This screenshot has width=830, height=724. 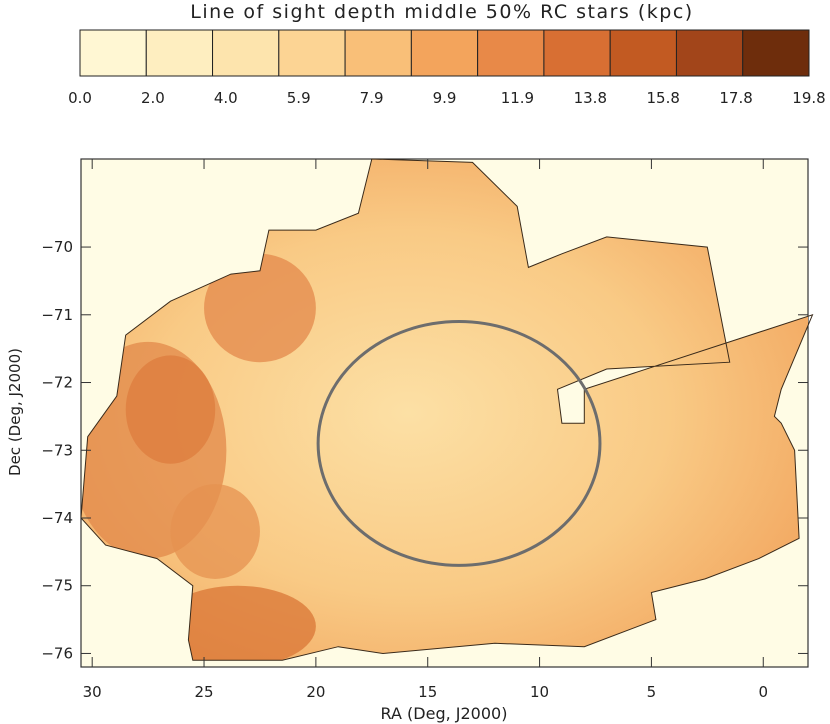 What do you see at coordinates (539, 692) in the screenshot?
I see `x-tick-label: 10` at bounding box center [539, 692].